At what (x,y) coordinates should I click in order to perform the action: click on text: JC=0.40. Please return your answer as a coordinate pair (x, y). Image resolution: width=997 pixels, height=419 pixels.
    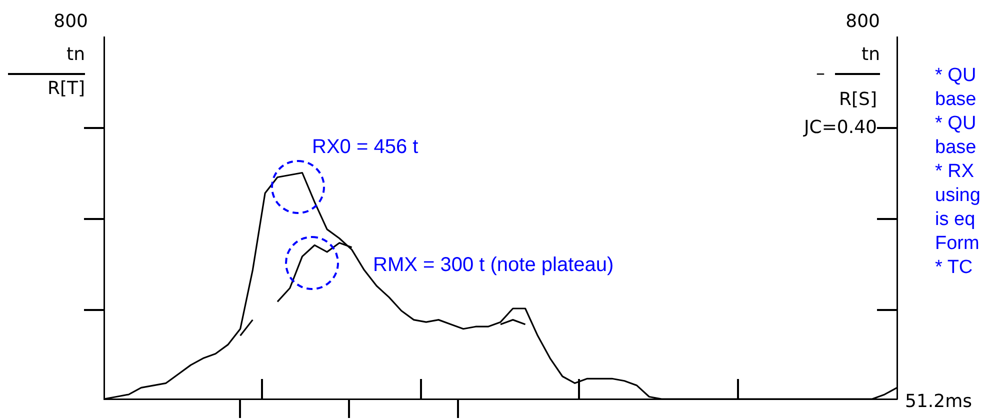
    Looking at the image, I should click on (840, 127).